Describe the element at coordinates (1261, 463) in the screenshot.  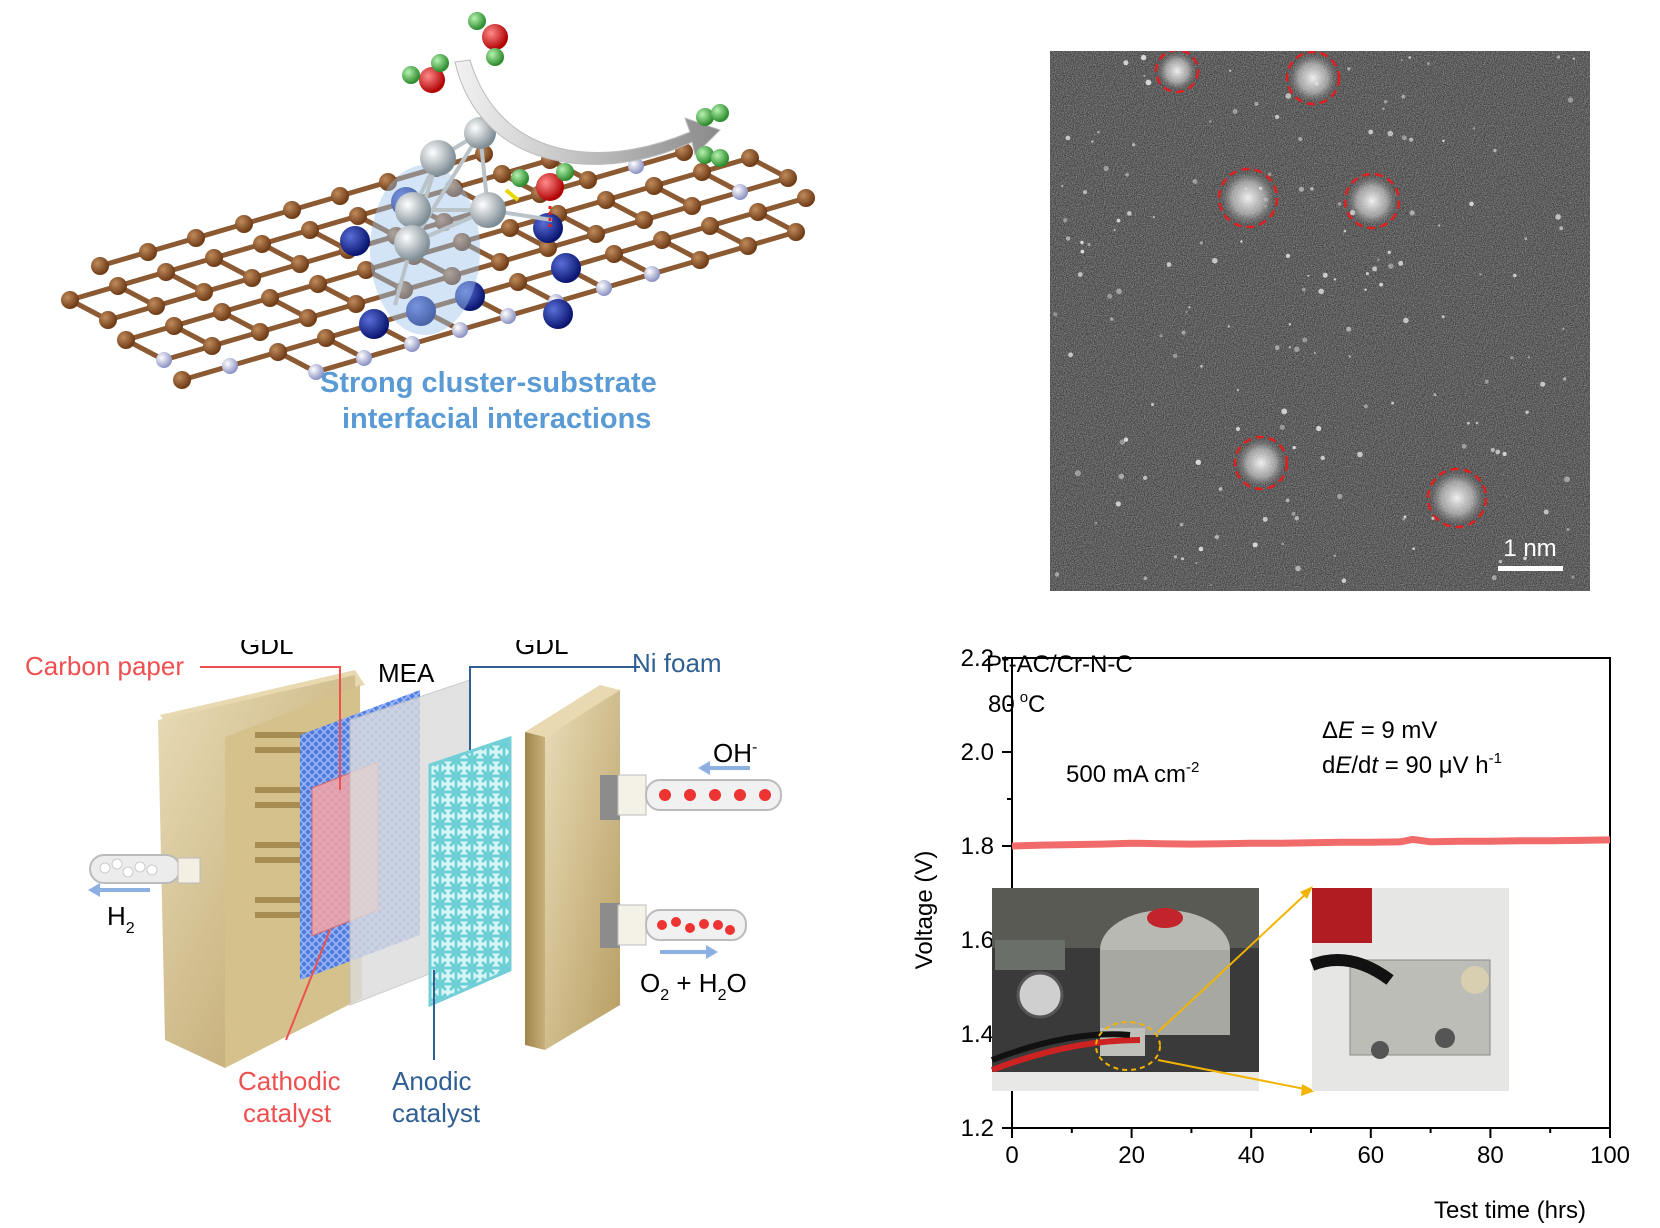
I see `cluster-circle` at that location.